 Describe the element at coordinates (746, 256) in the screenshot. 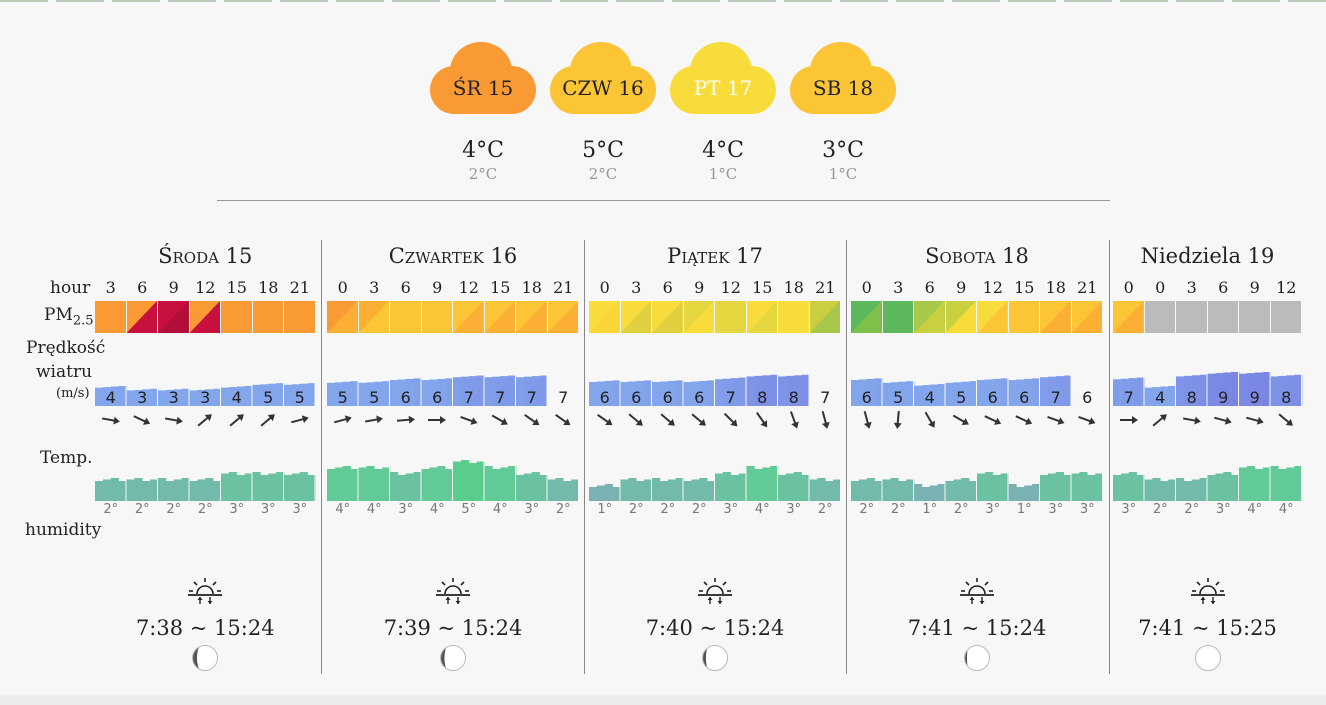

I see `day-title-number: 17` at that location.